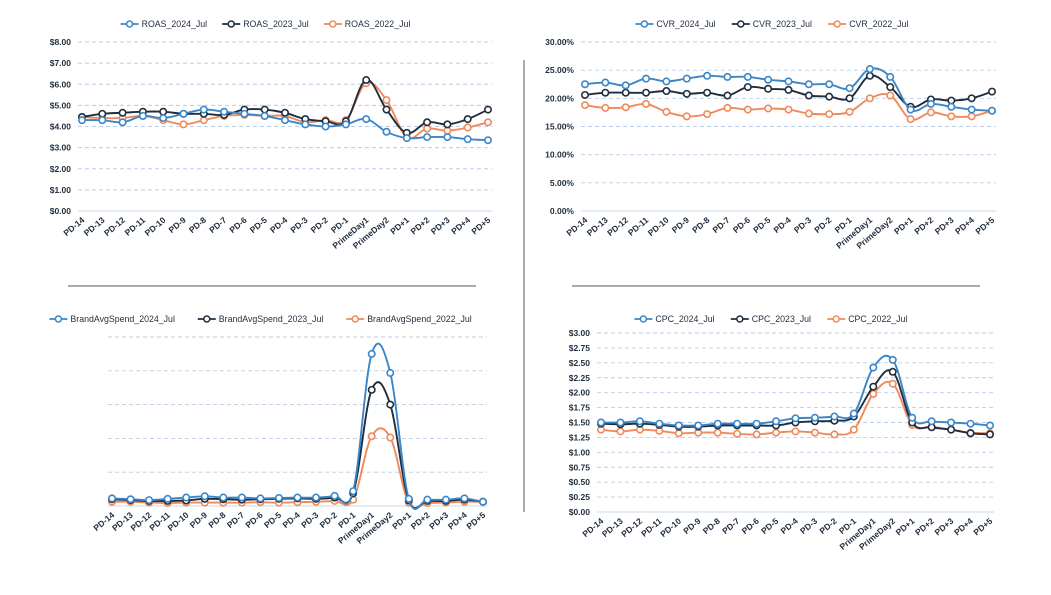  I want to click on brandavgspend-x-tick-label: PD-2, so click(328, 520).